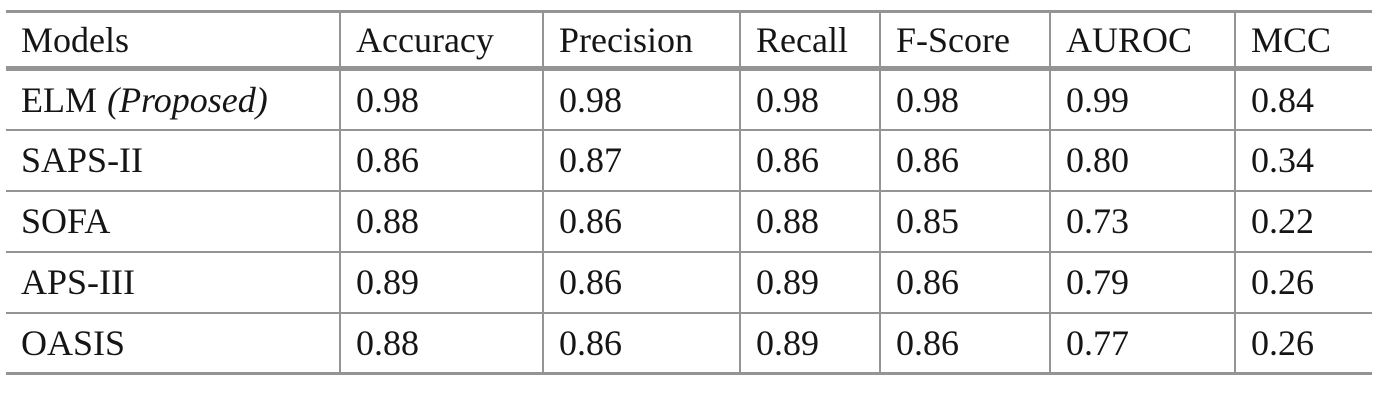 The image size is (1378, 401). I want to click on model-name: SAPS-II, so click(82, 160).